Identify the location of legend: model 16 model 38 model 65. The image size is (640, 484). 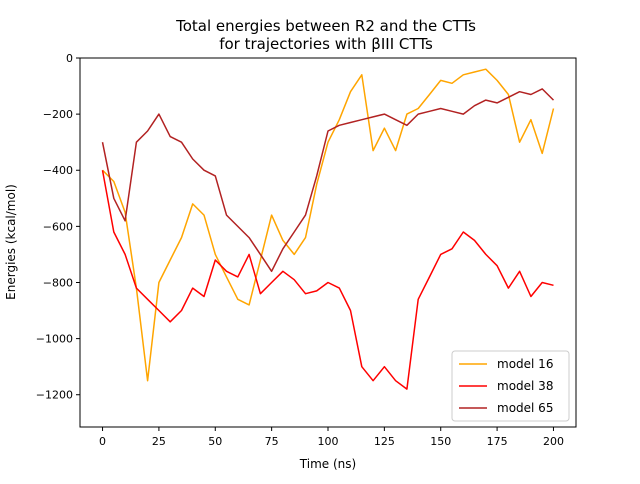
(510, 386).